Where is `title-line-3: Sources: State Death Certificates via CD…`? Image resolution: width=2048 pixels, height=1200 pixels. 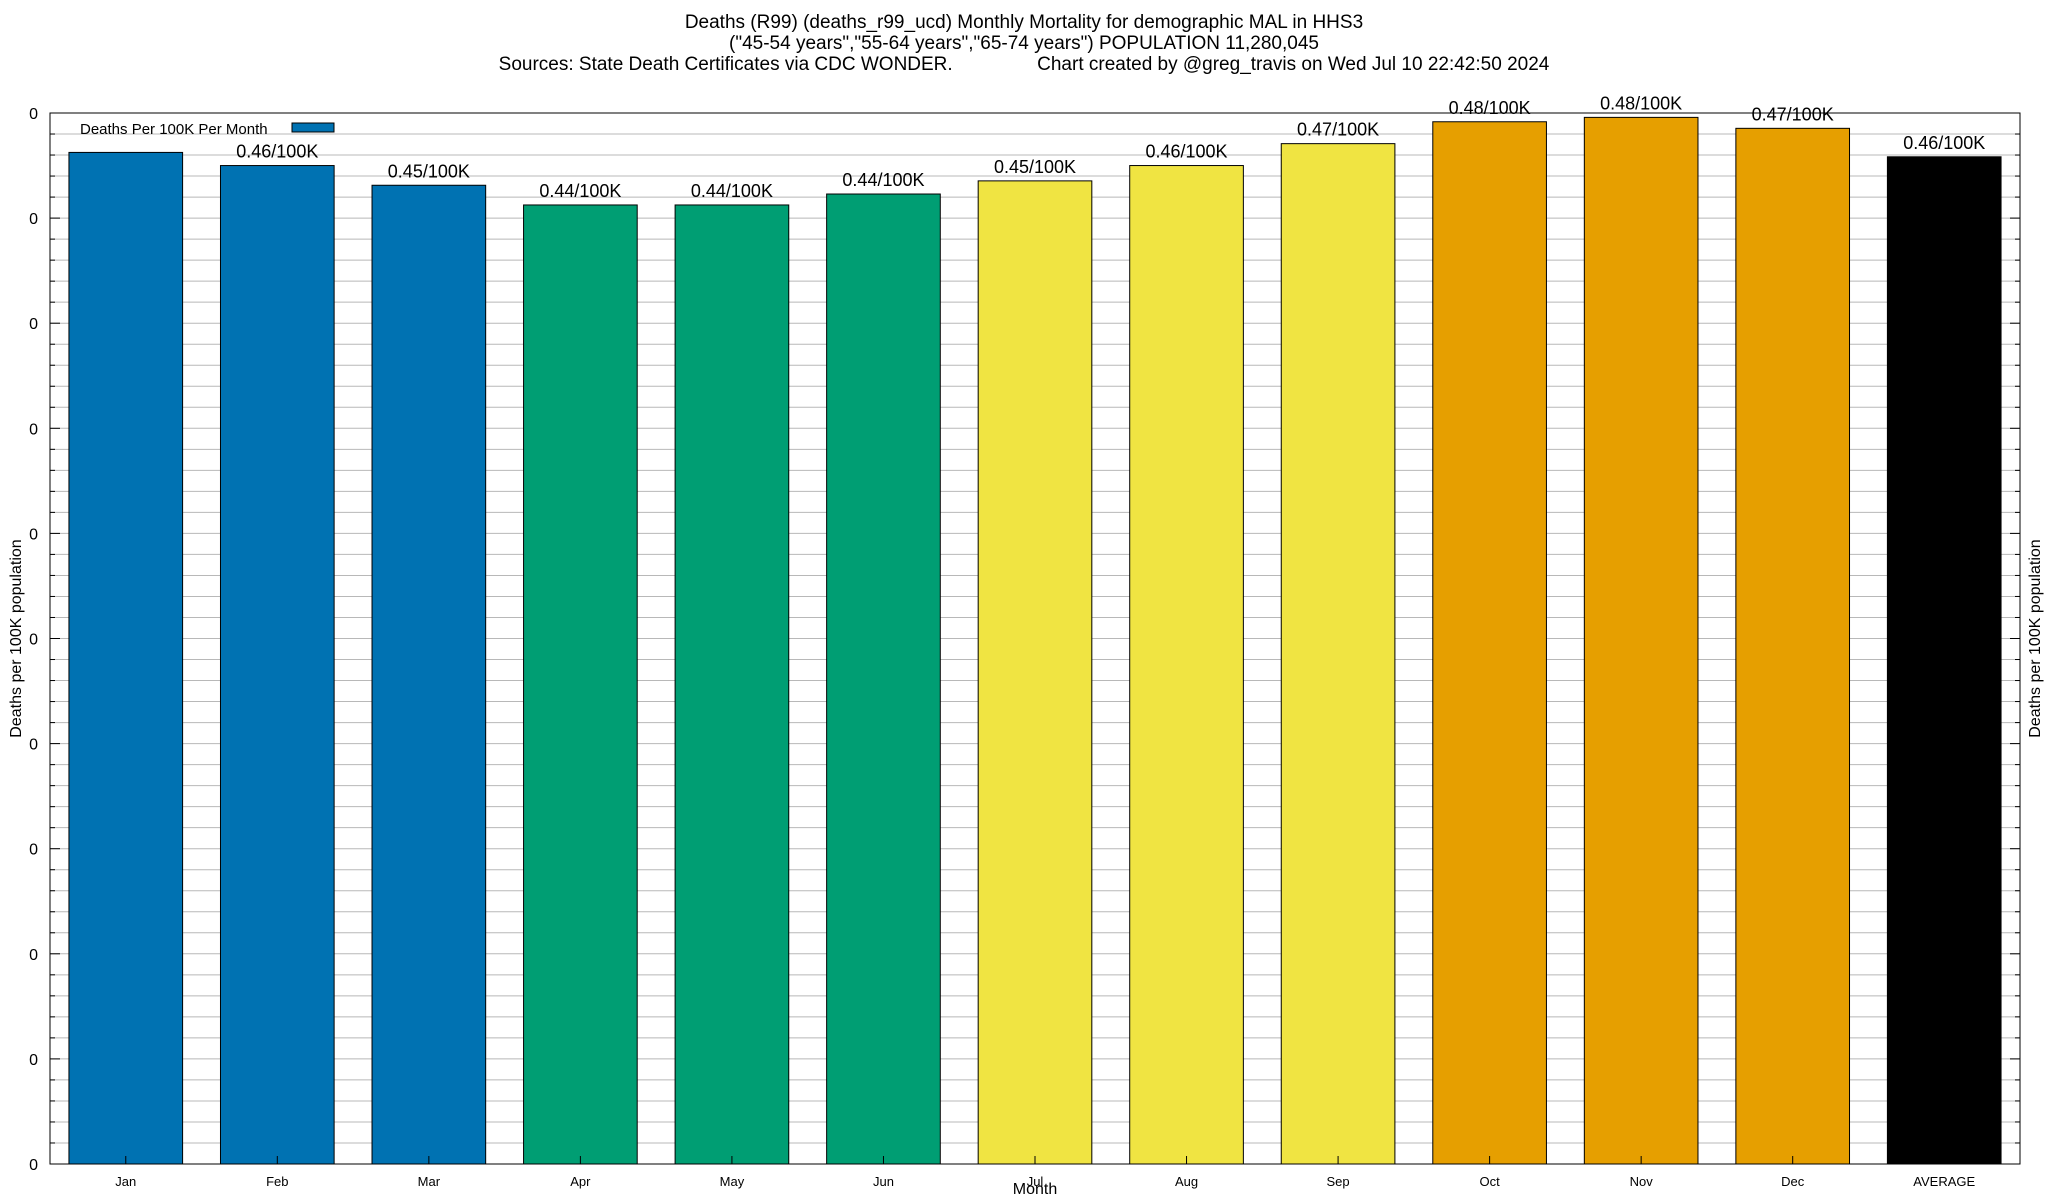
title-line-3: Sources: State Death Certificates via CD… is located at coordinates (1024, 64).